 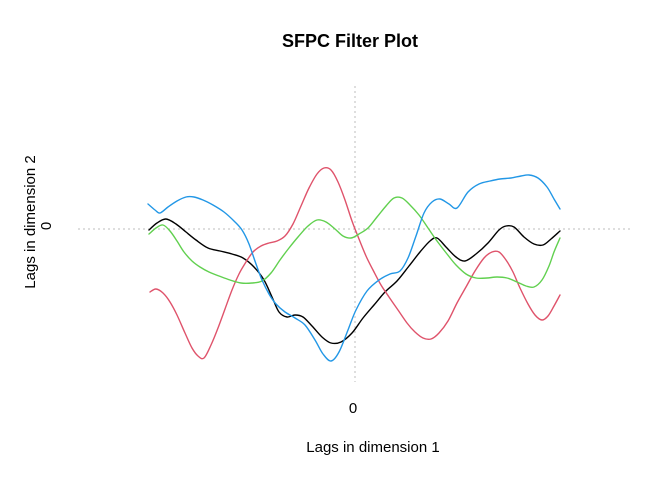 I want to click on plot-title: SFPC Filter Plot, so click(x=350, y=41).